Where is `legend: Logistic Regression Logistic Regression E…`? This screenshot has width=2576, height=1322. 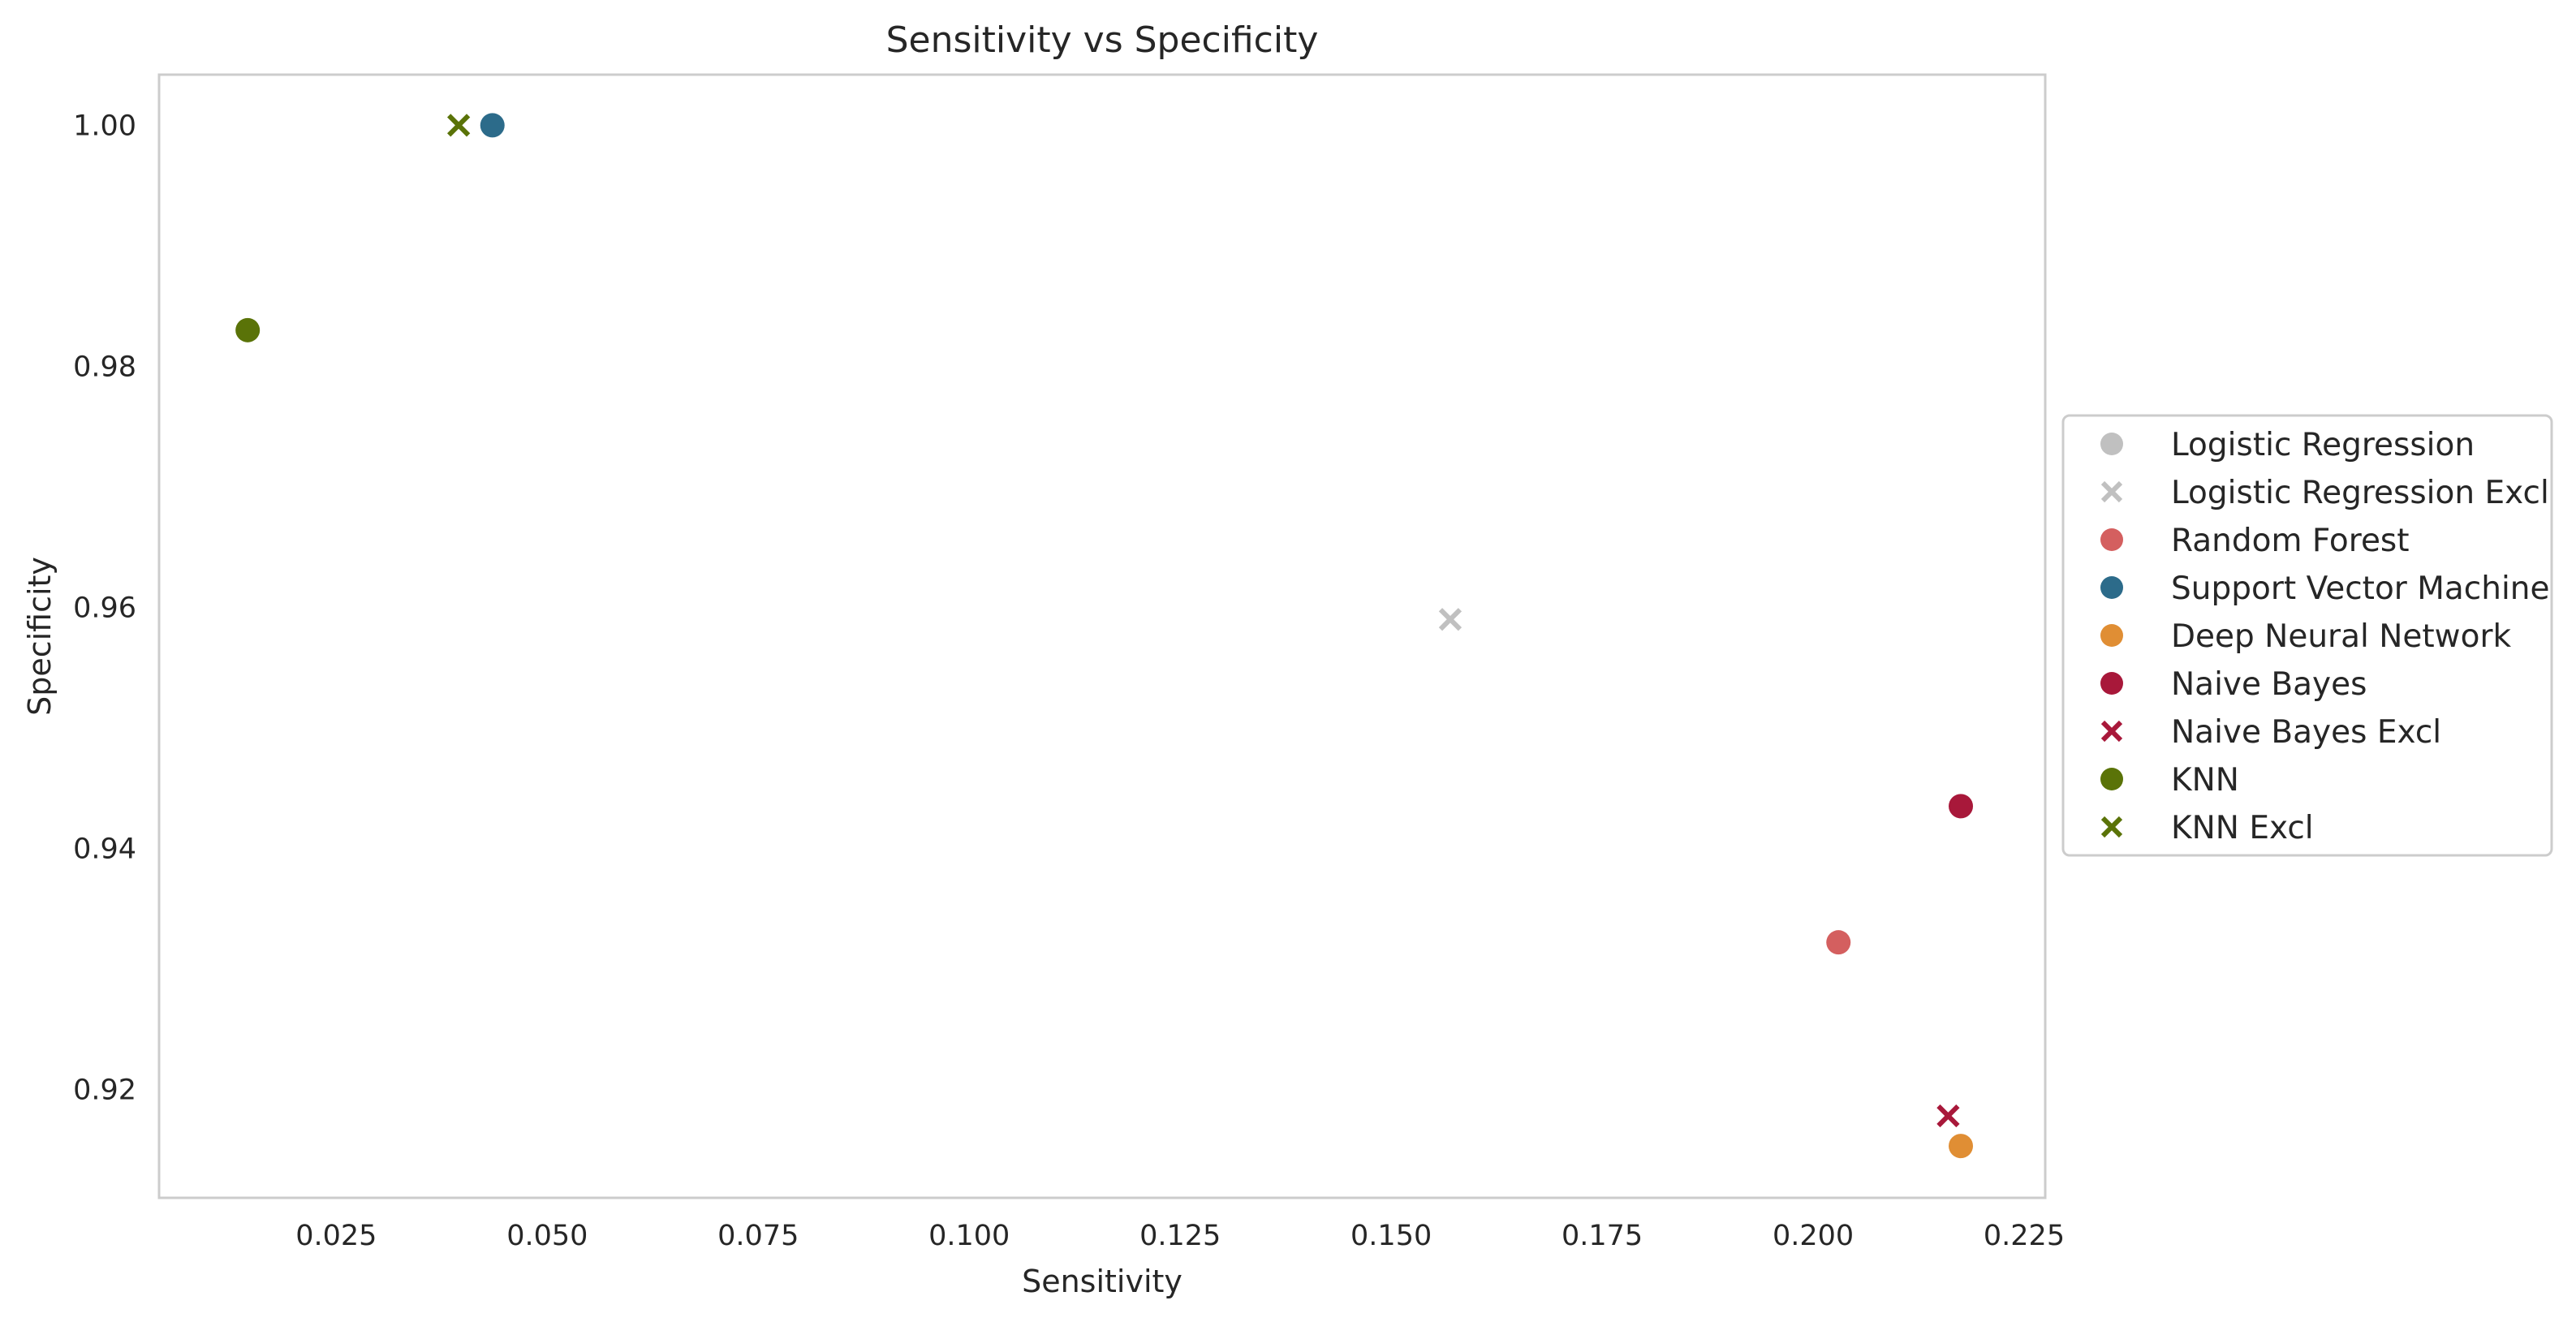 legend: Logistic Regression Logistic Regression E… is located at coordinates (2307, 636).